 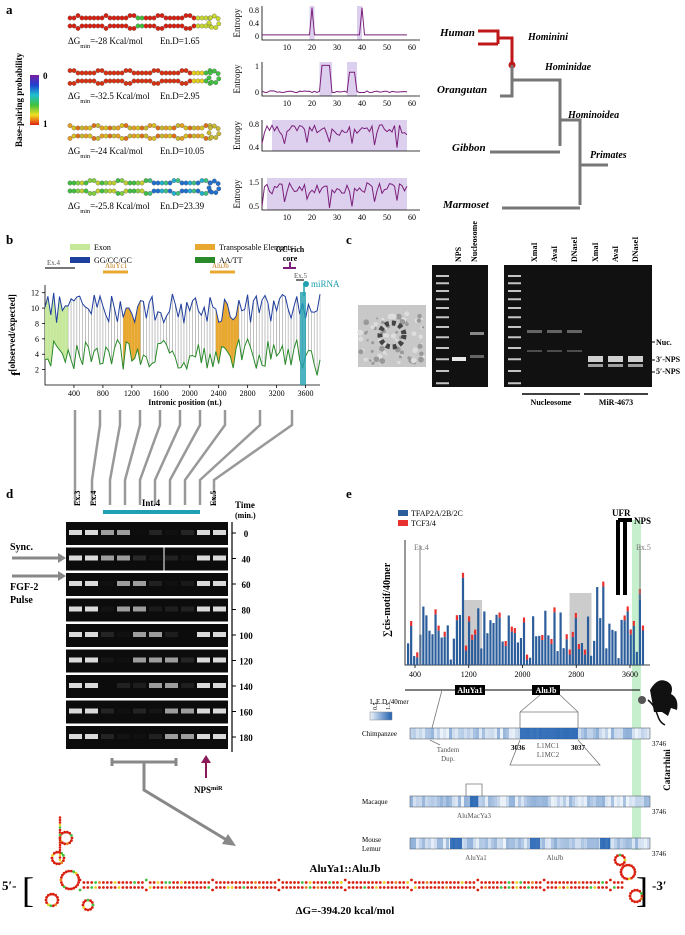 I want to click on axis, so click(x=340, y=79).